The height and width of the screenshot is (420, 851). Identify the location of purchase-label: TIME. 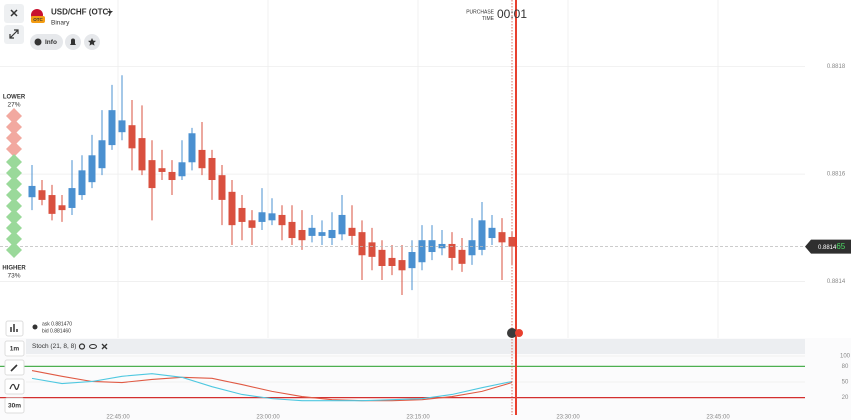
(488, 19).